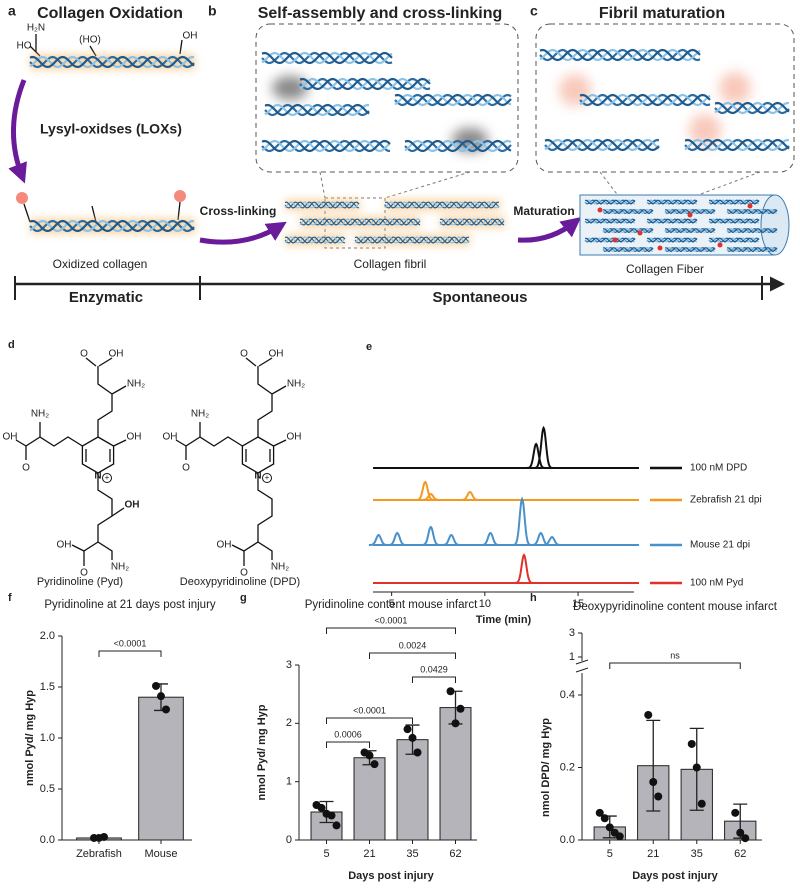  Describe the element at coordinates (391, 876) in the screenshot. I see `x-axis-label: Days post injury` at that location.